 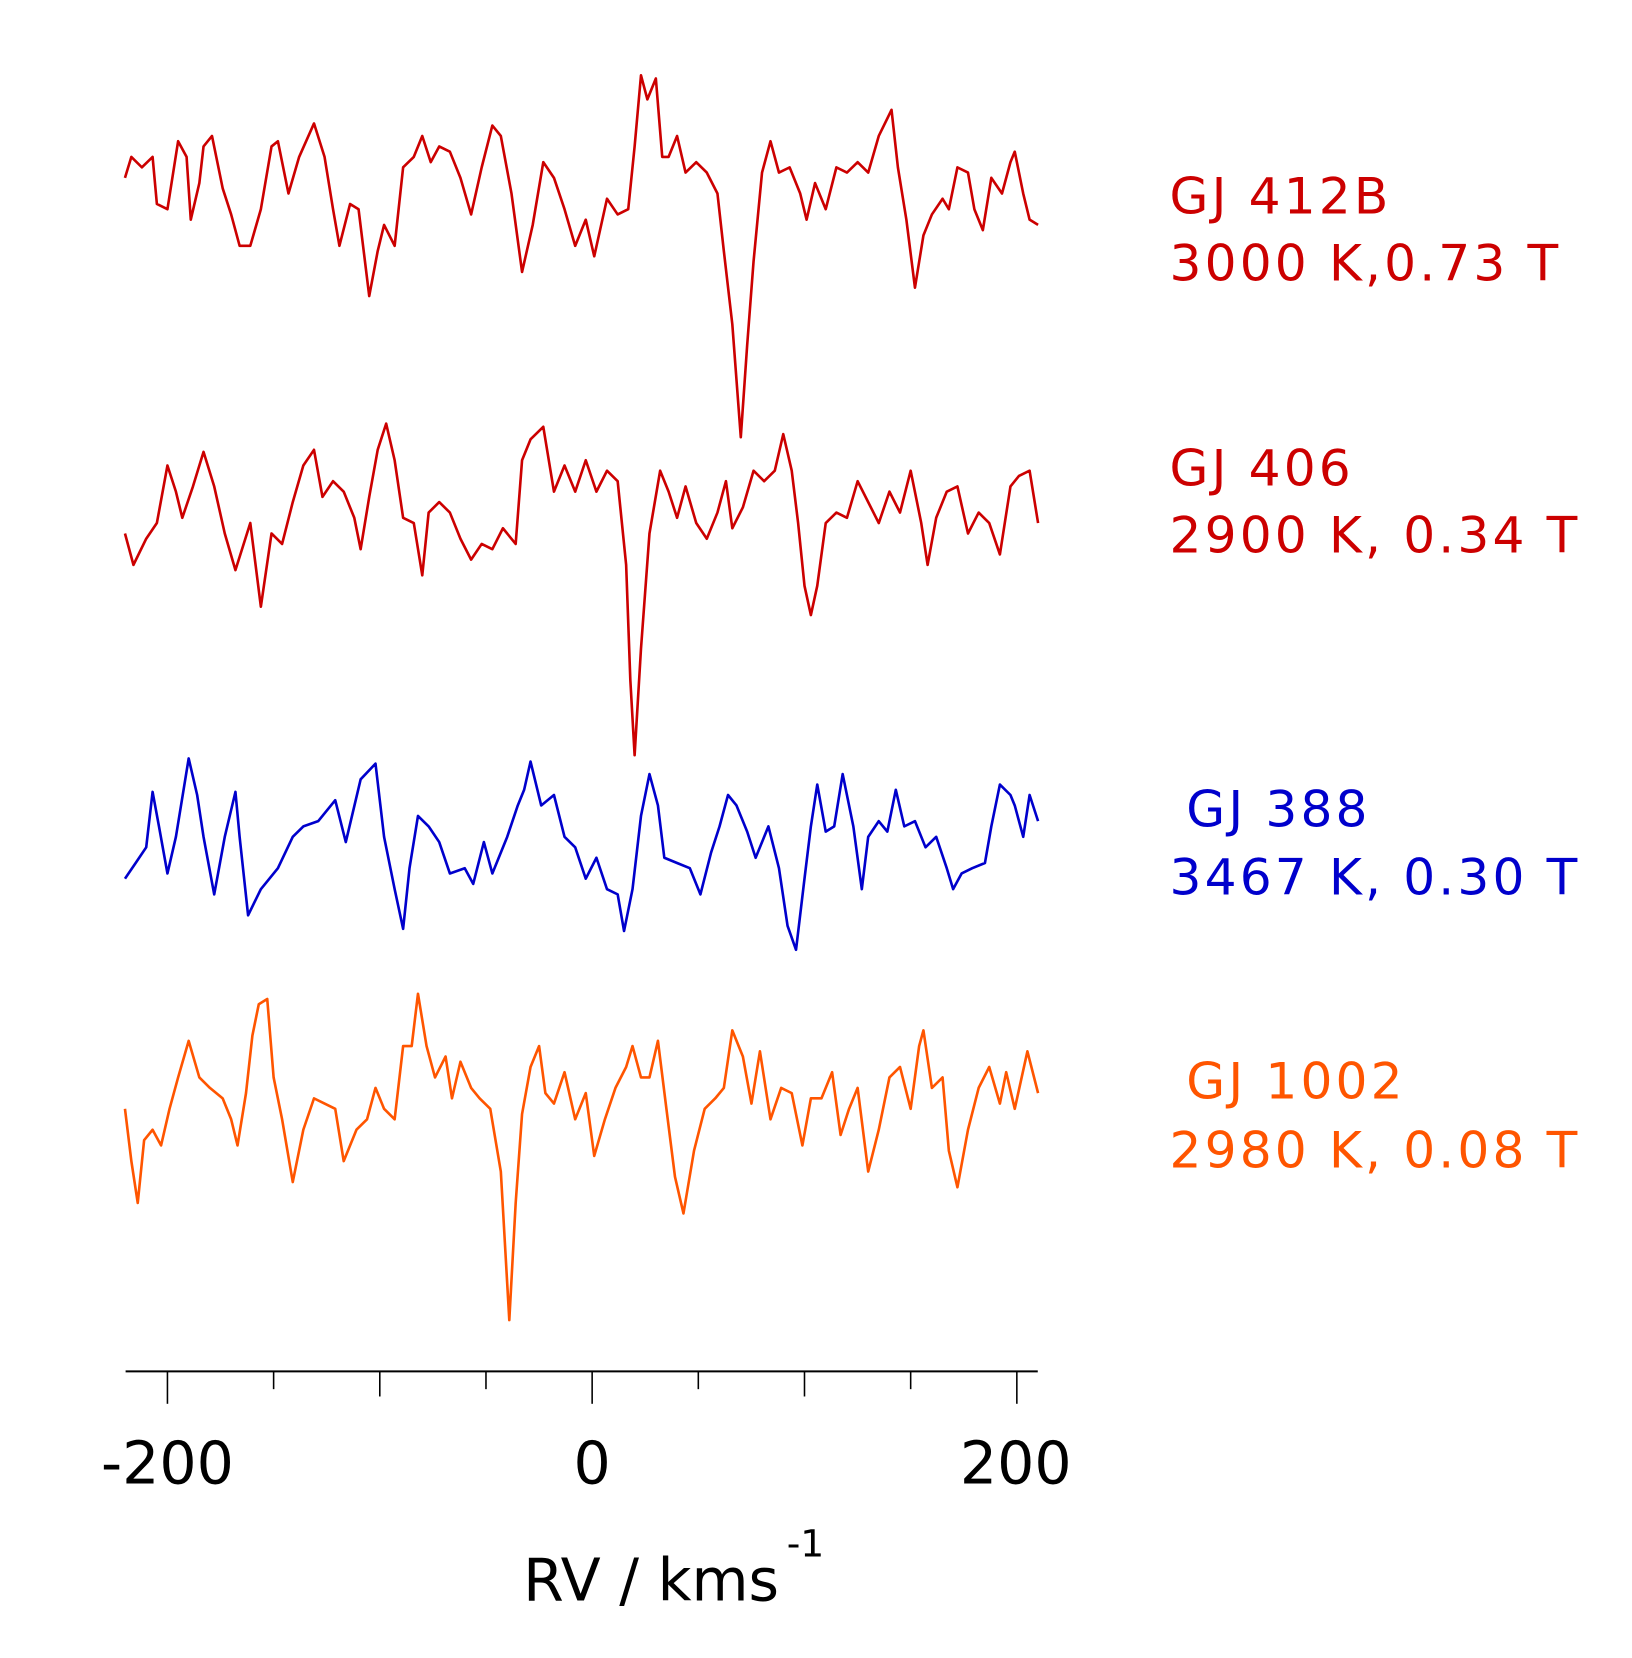 I want to click on series-line-gj-412b, so click(x=581, y=256).